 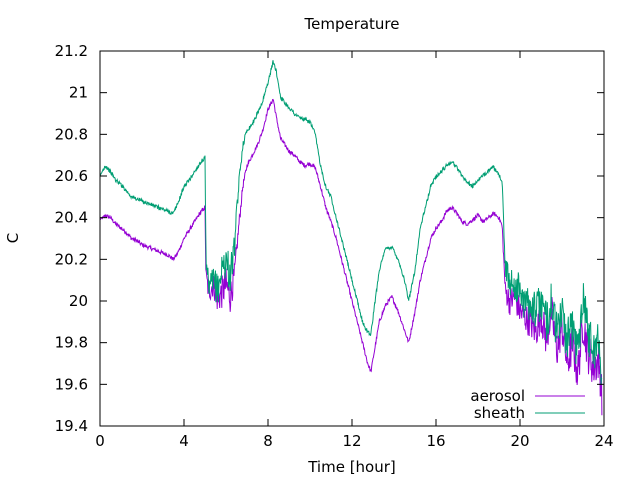 What do you see at coordinates (78, 93) in the screenshot?
I see `y-tick-label-8: 21` at bounding box center [78, 93].